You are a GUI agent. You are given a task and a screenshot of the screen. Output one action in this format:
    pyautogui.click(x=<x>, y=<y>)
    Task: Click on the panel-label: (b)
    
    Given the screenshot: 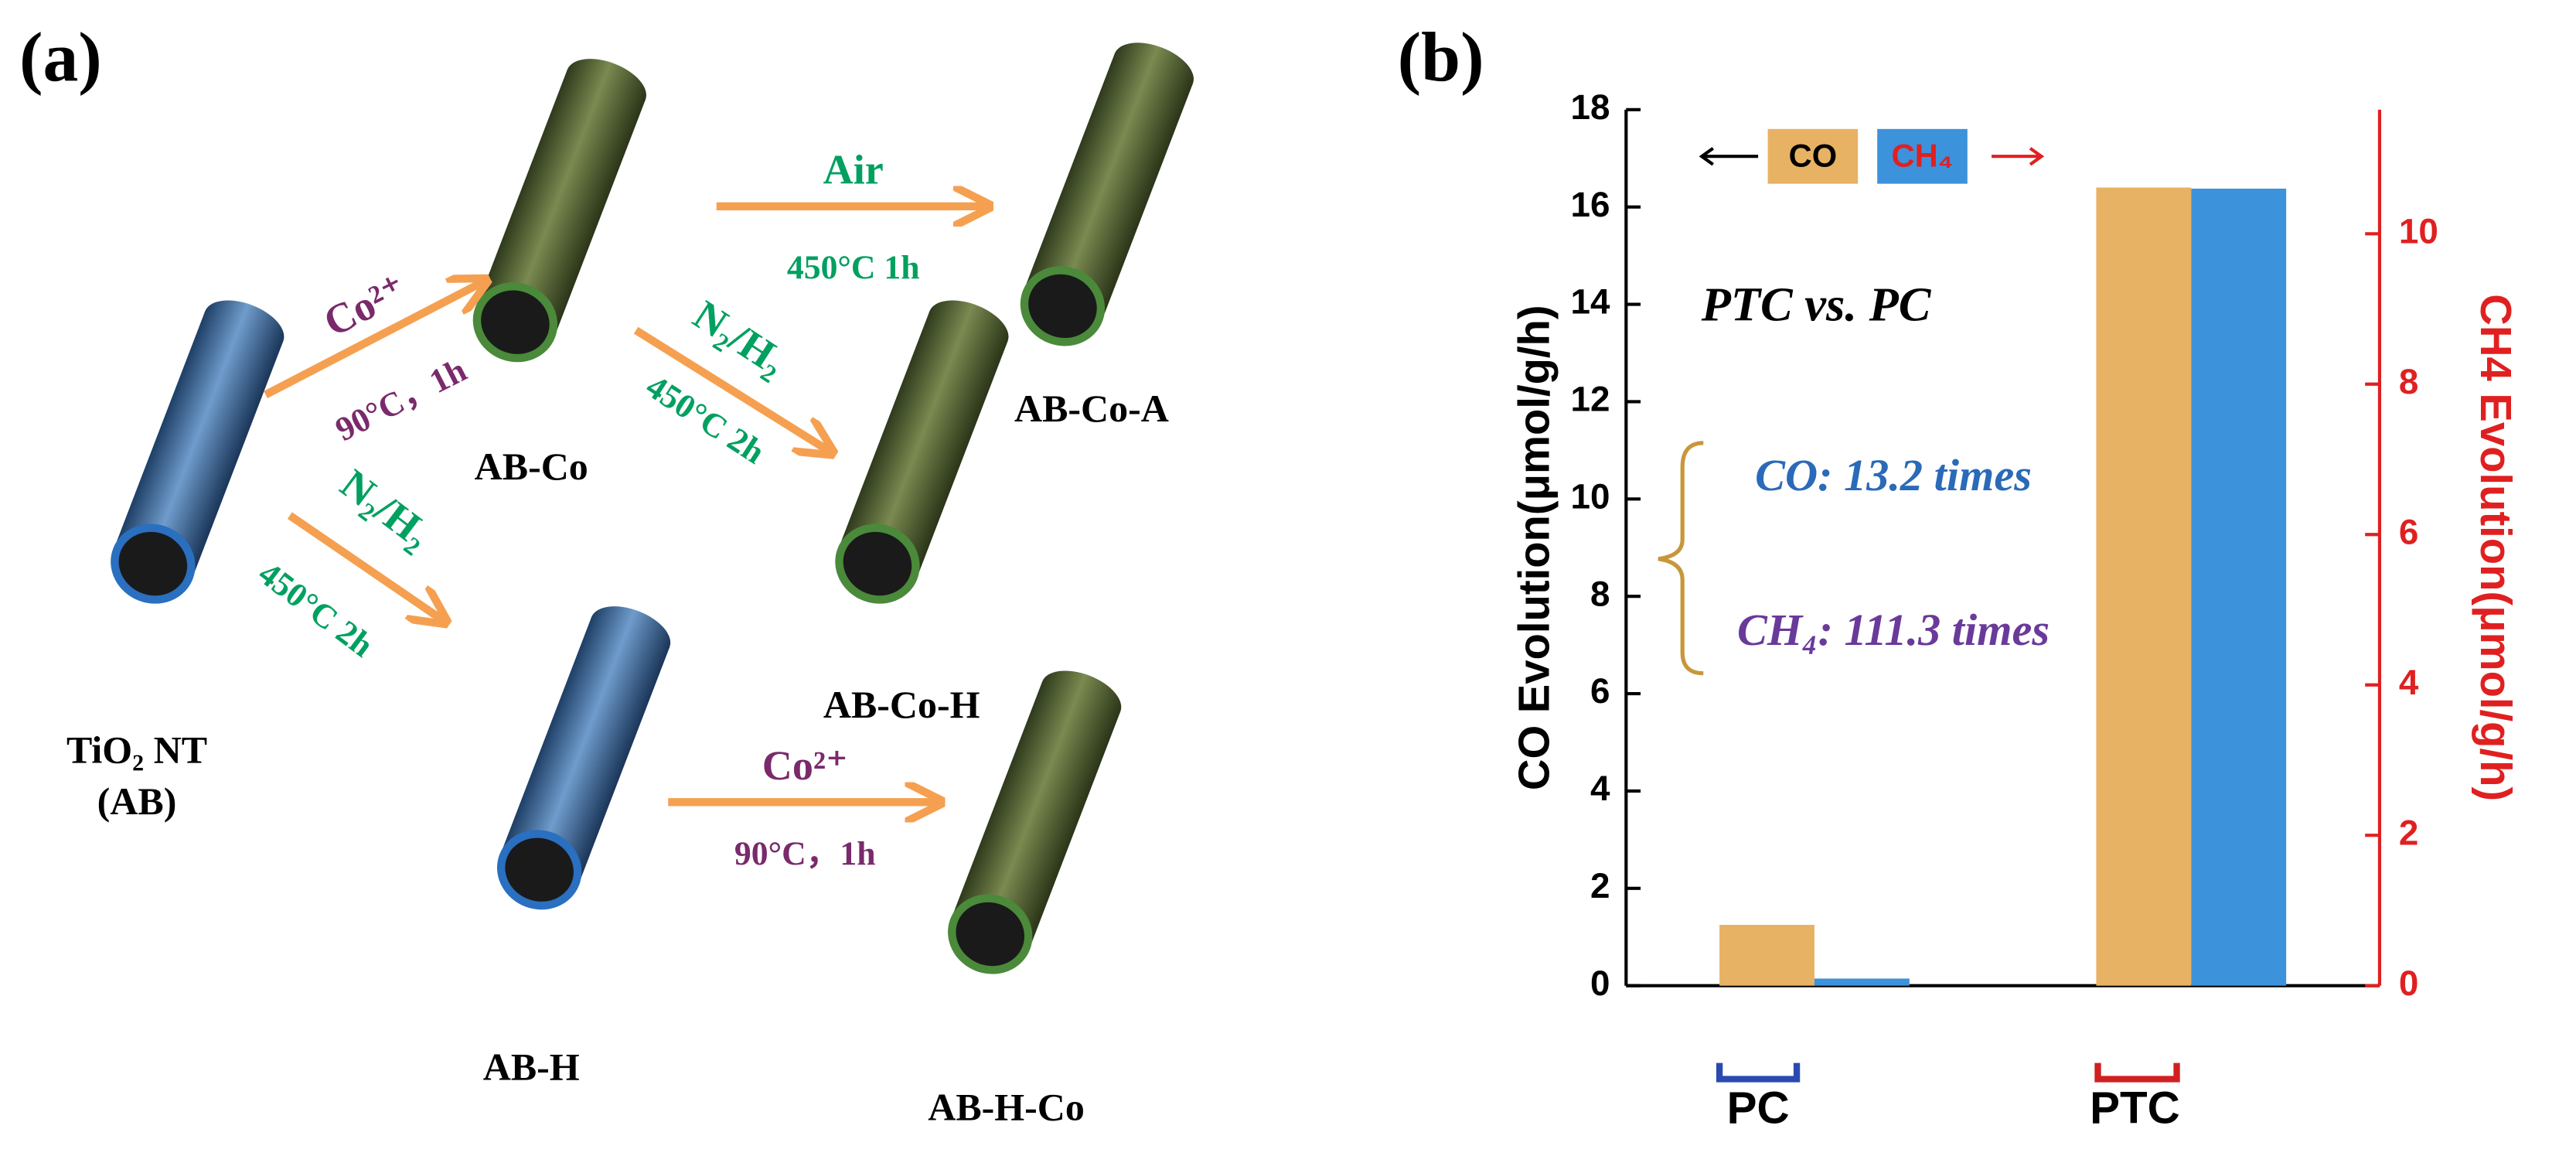 What is the action you would take?
    pyautogui.click(x=1441, y=58)
    